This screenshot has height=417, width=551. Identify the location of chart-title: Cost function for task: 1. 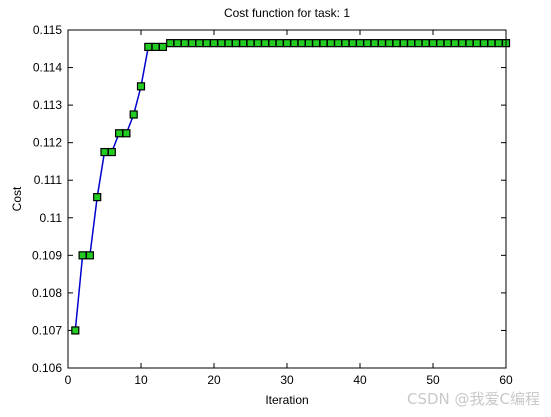
(287, 13).